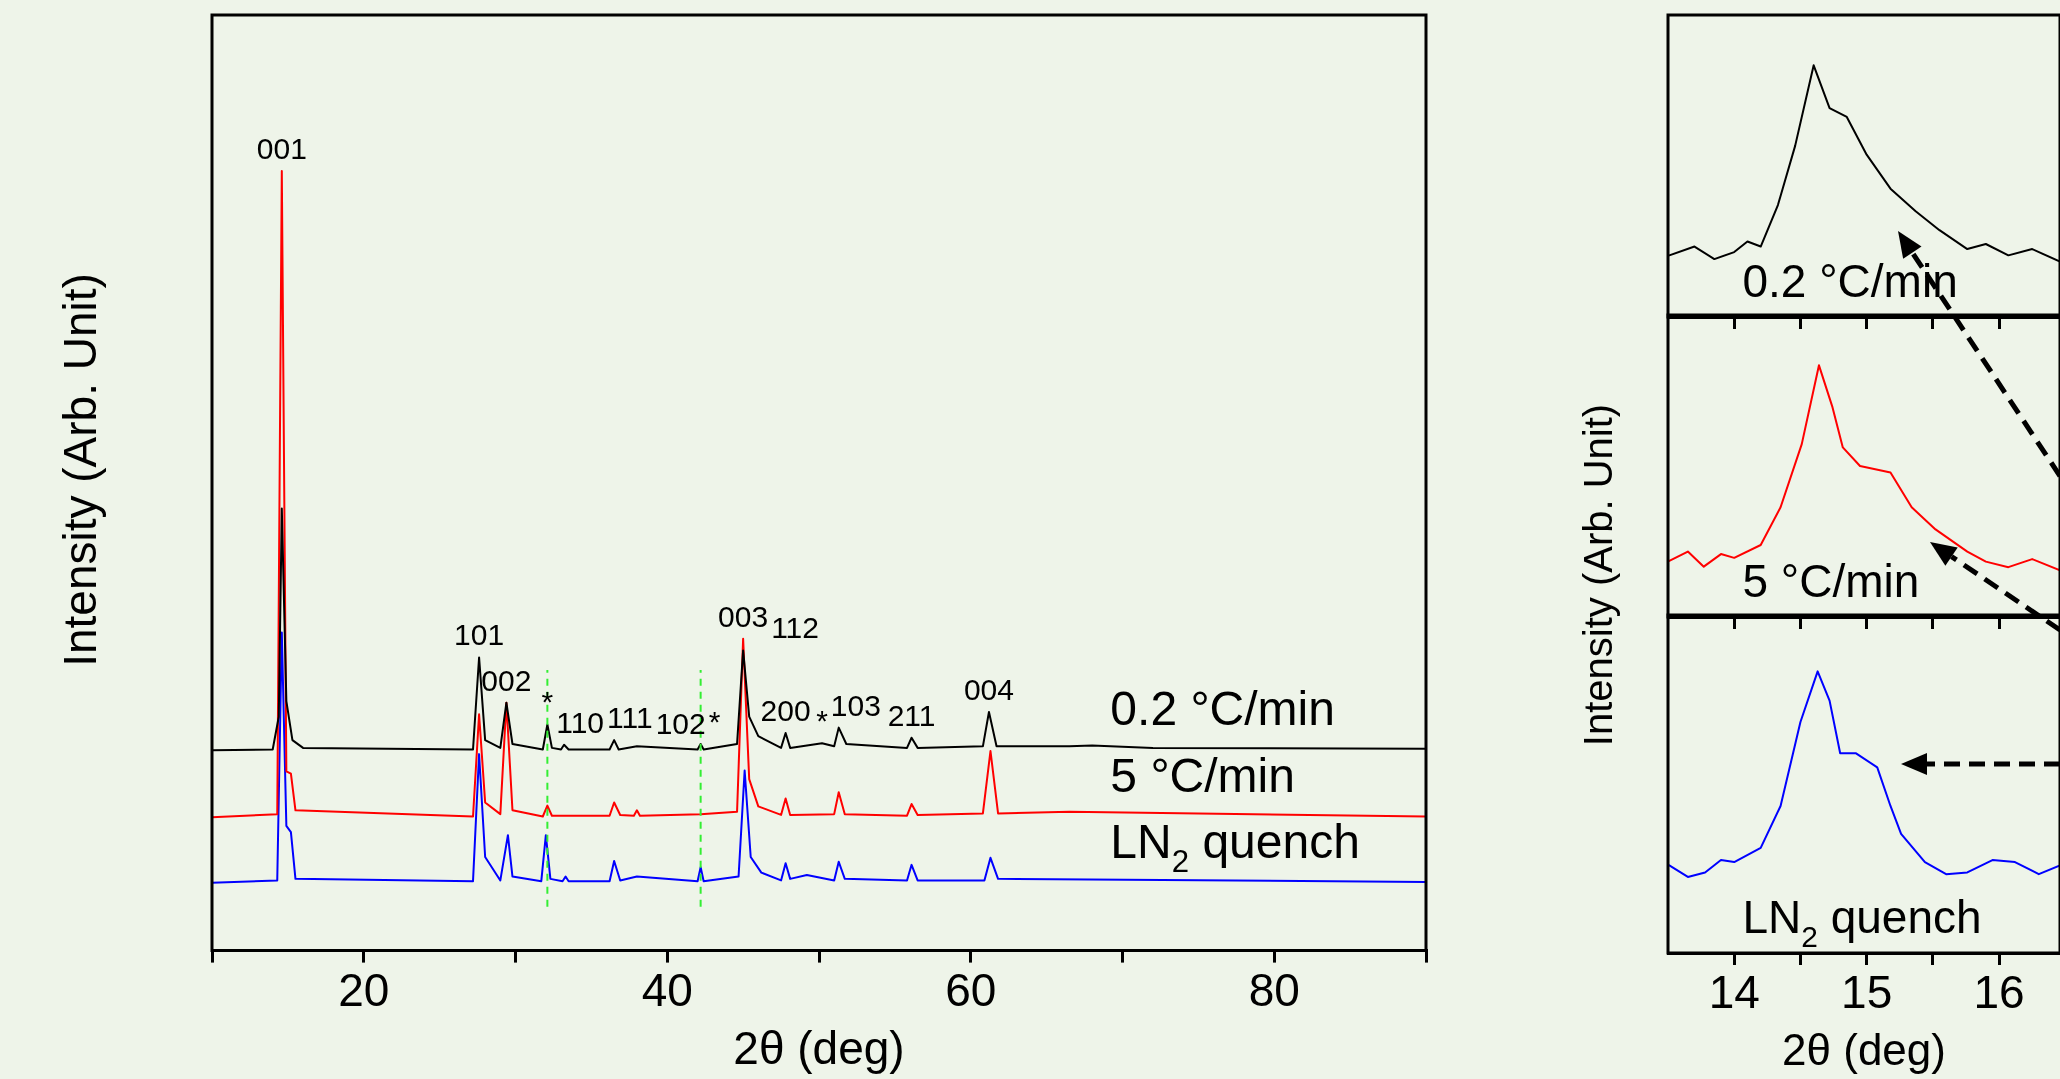 The image size is (2060, 1079). I want to click on annotation: 004, so click(988, 690).